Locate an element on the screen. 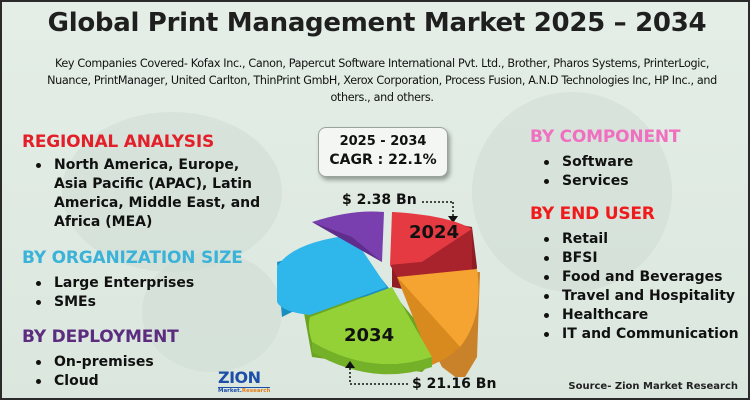 This screenshot has width=750, height=400. list-item: Travel and Hospitality is located at coordinates (639, 296).